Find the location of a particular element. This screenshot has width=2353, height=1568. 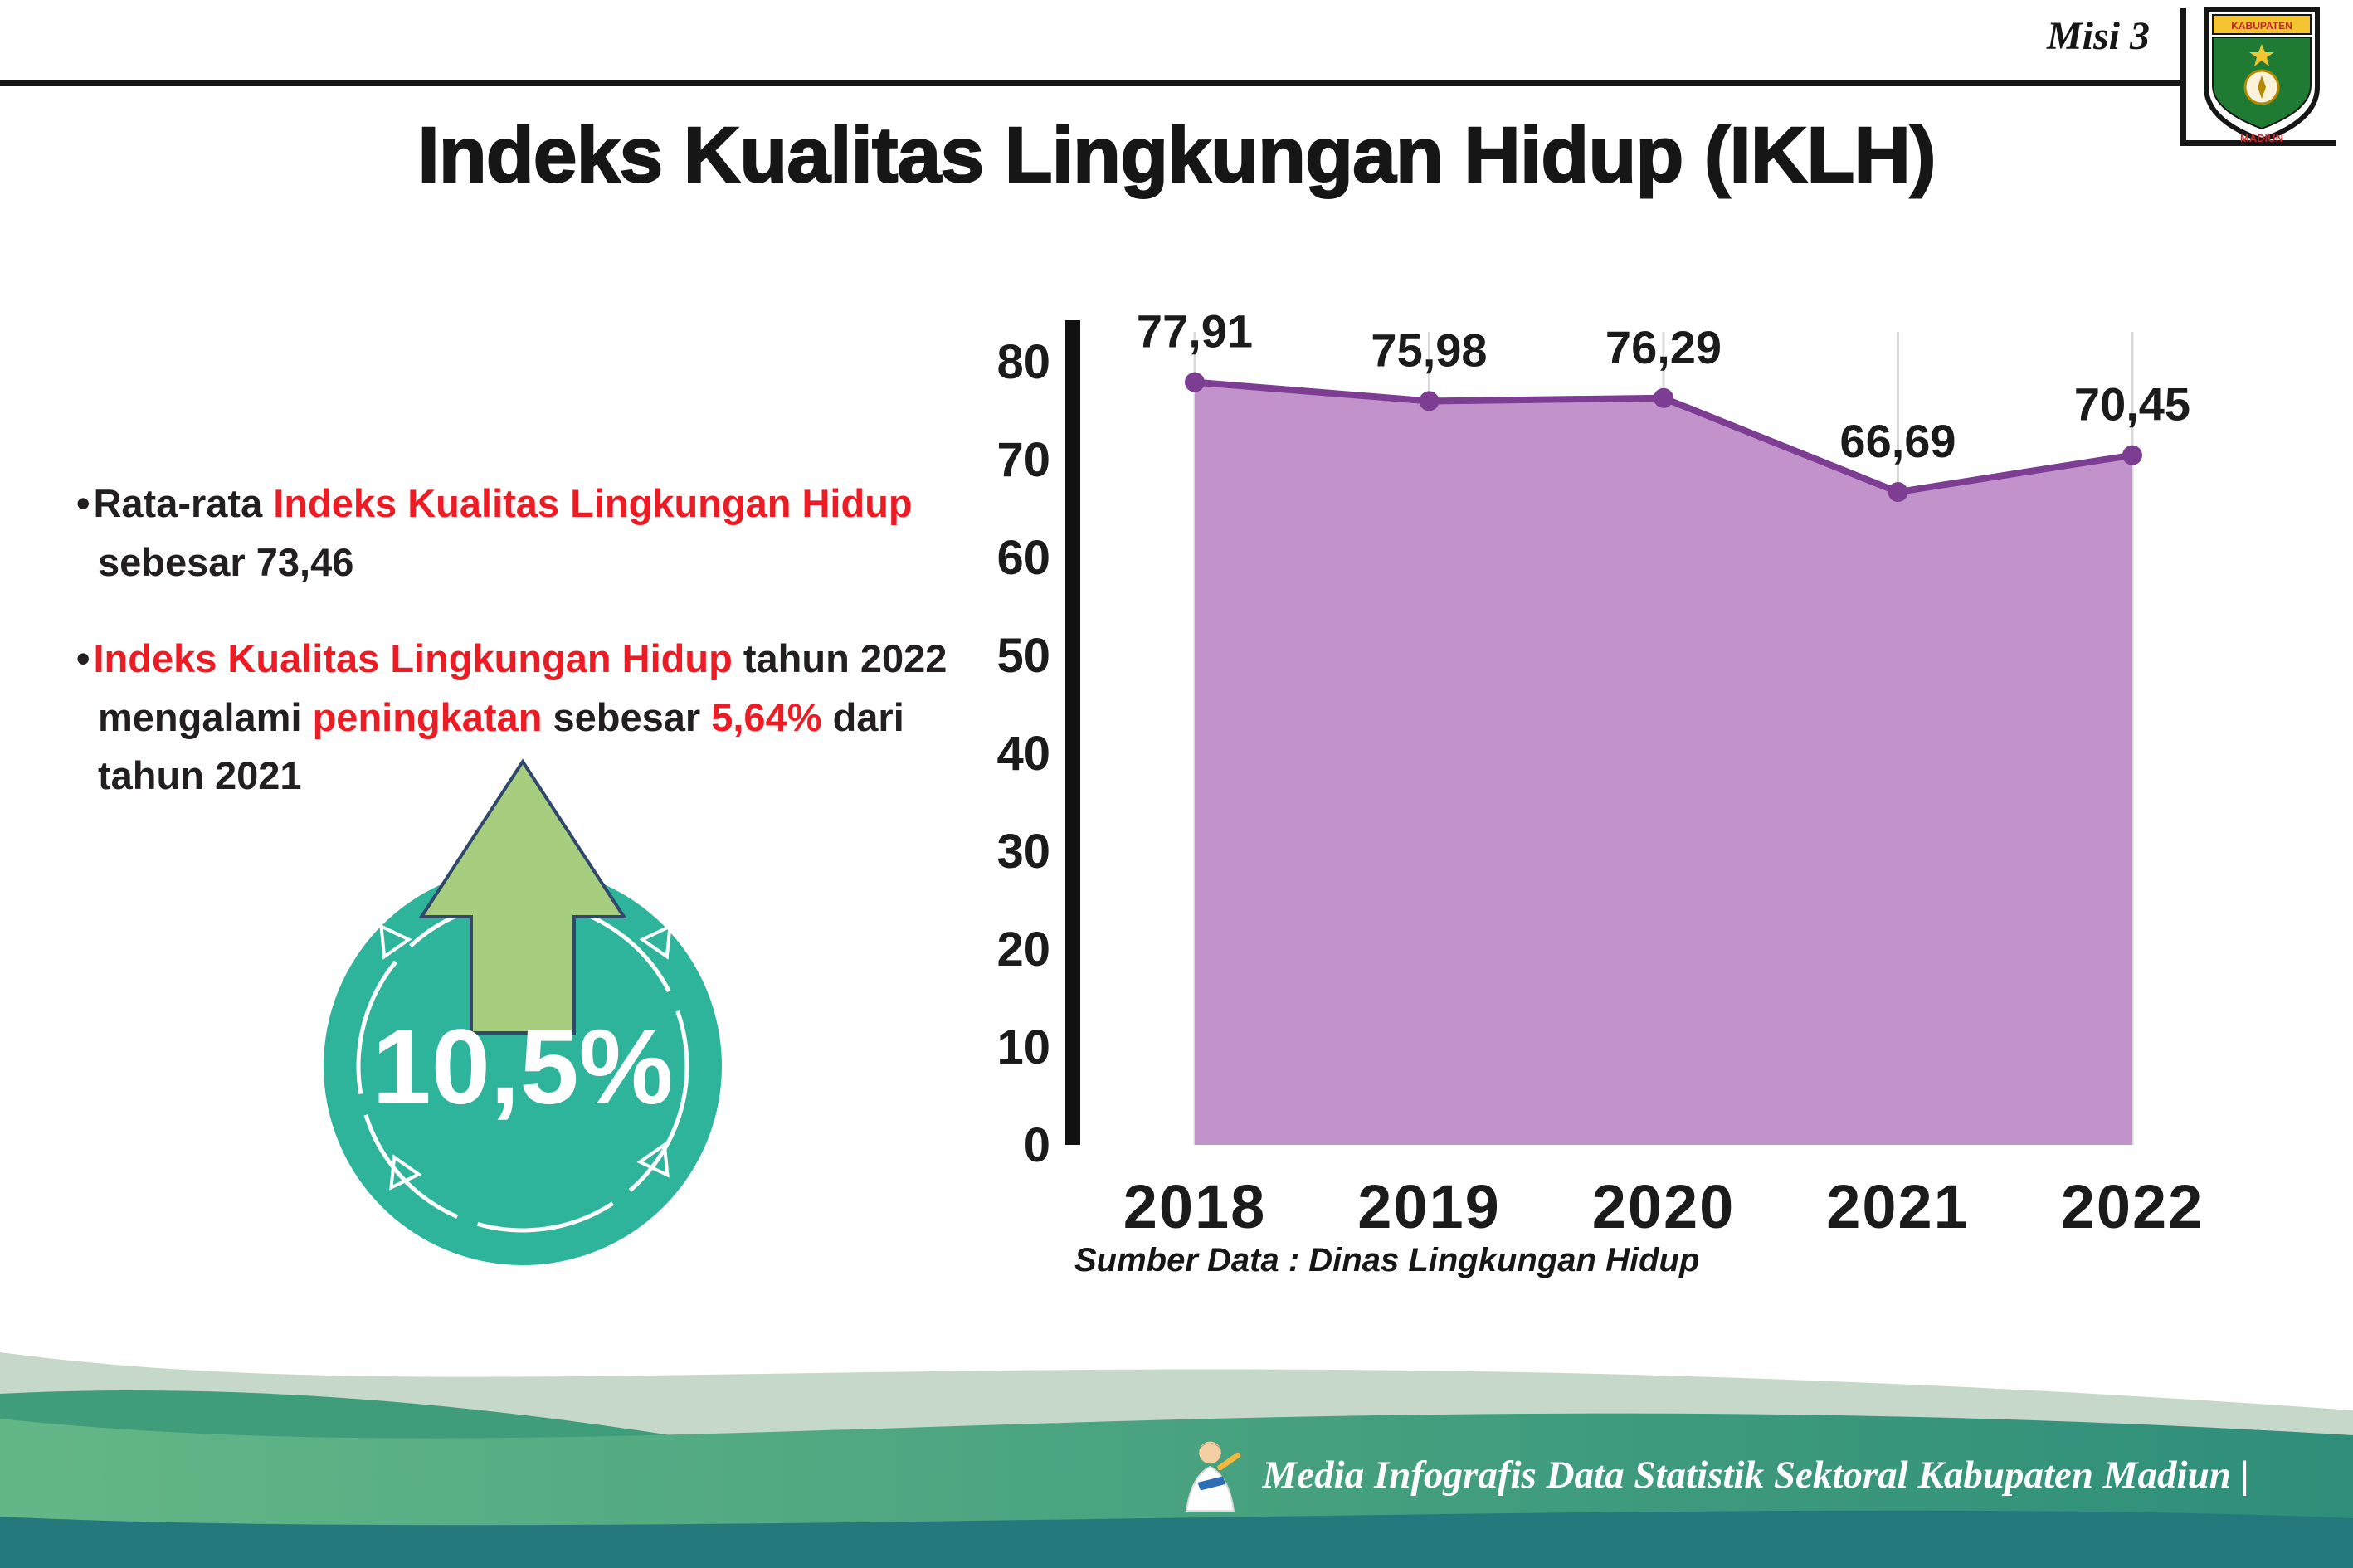

svg-text: 2019 is located at coordinates (1429, 1206).